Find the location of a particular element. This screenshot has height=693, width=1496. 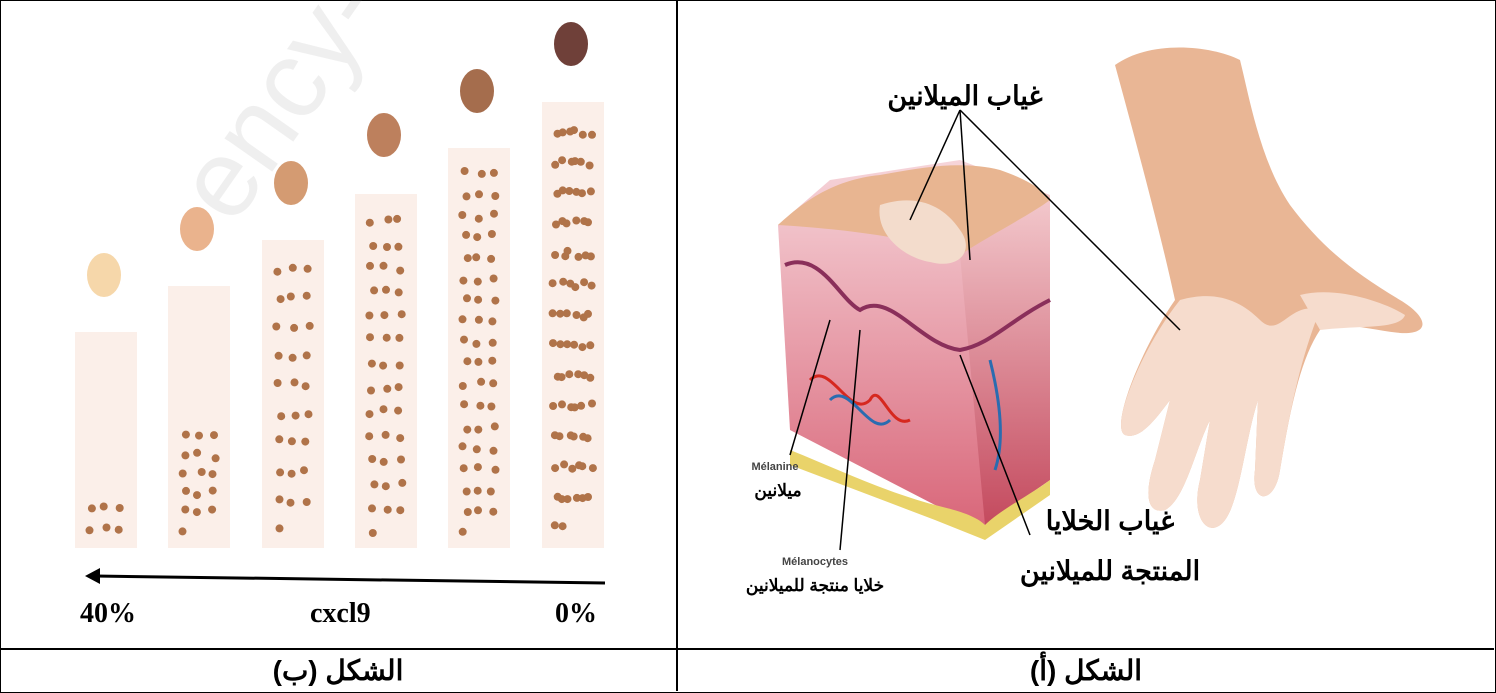

skin-tone-swatches is located at coordinates (337, 159).